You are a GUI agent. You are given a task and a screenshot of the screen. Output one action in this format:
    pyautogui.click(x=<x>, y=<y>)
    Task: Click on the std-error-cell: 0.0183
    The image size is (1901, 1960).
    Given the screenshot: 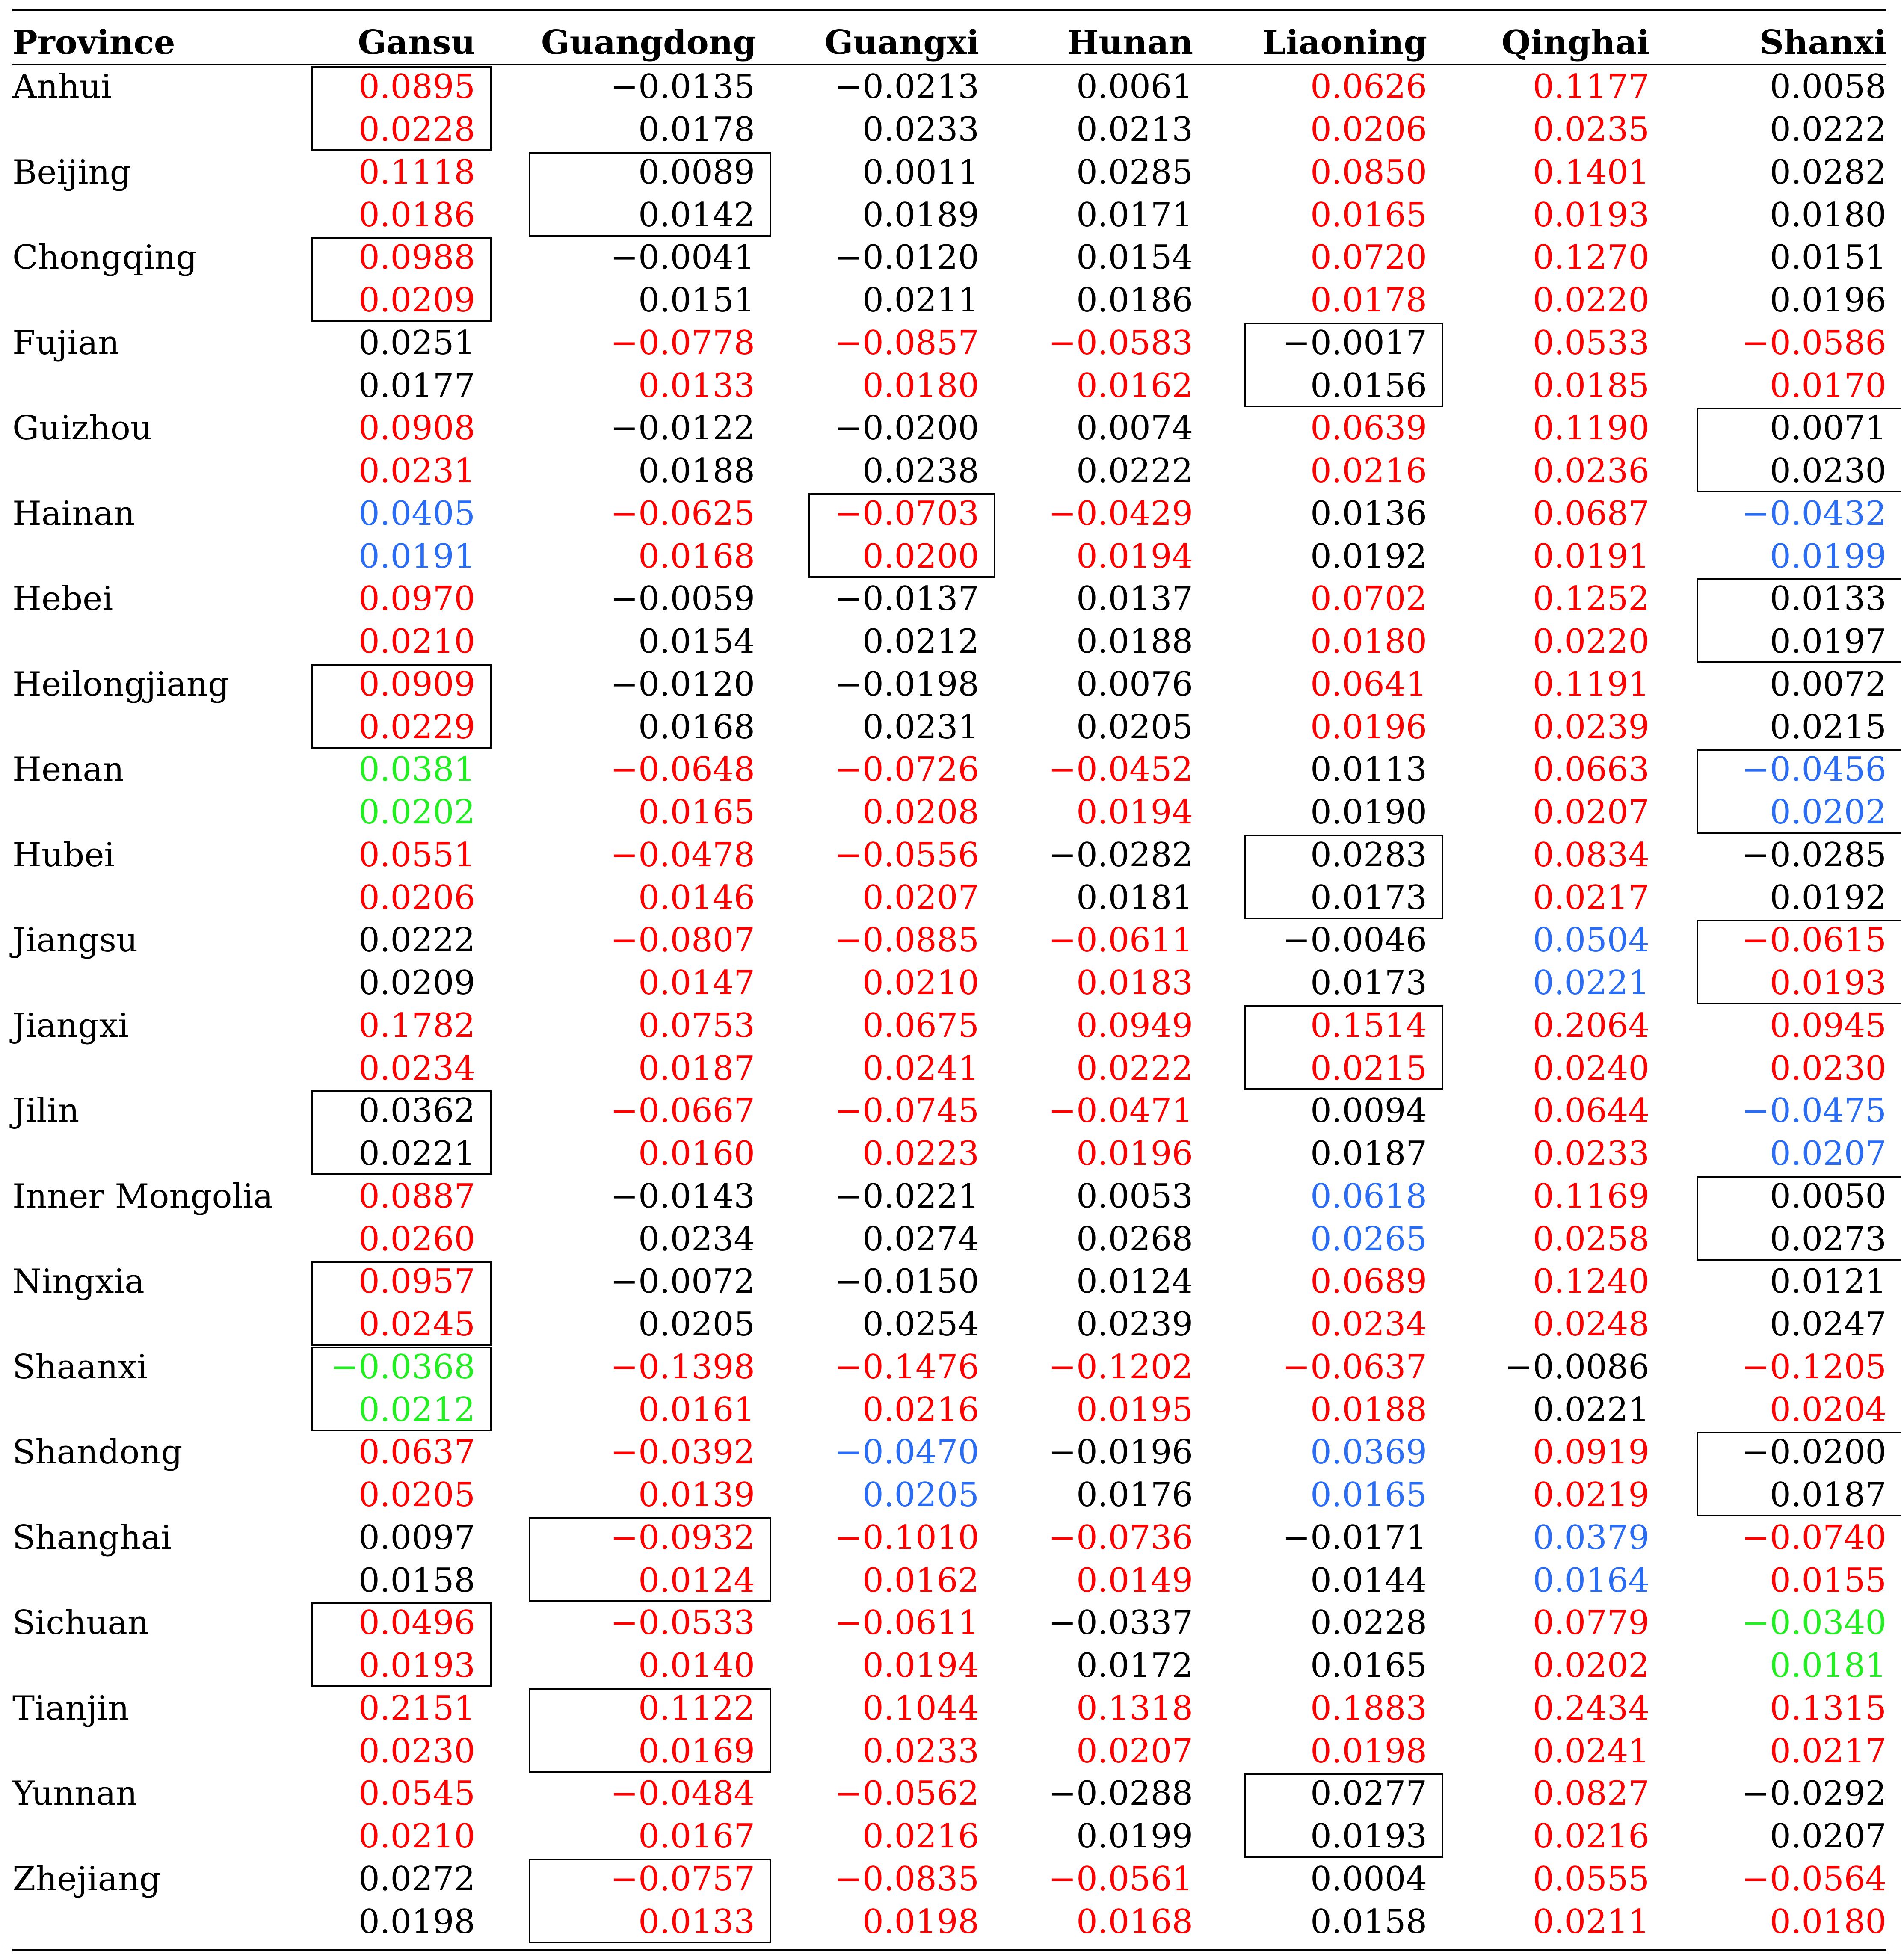 What is the action you would take?
    pyautogui.click(x=1134, y=983)
    